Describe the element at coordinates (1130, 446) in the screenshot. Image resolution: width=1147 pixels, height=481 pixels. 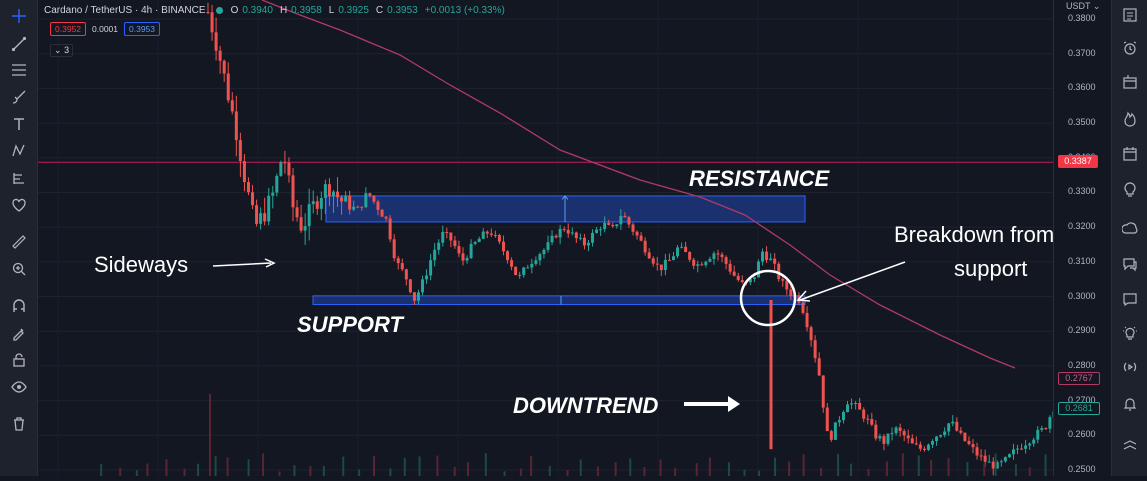
I see `collapse-panel-icon` at that location.